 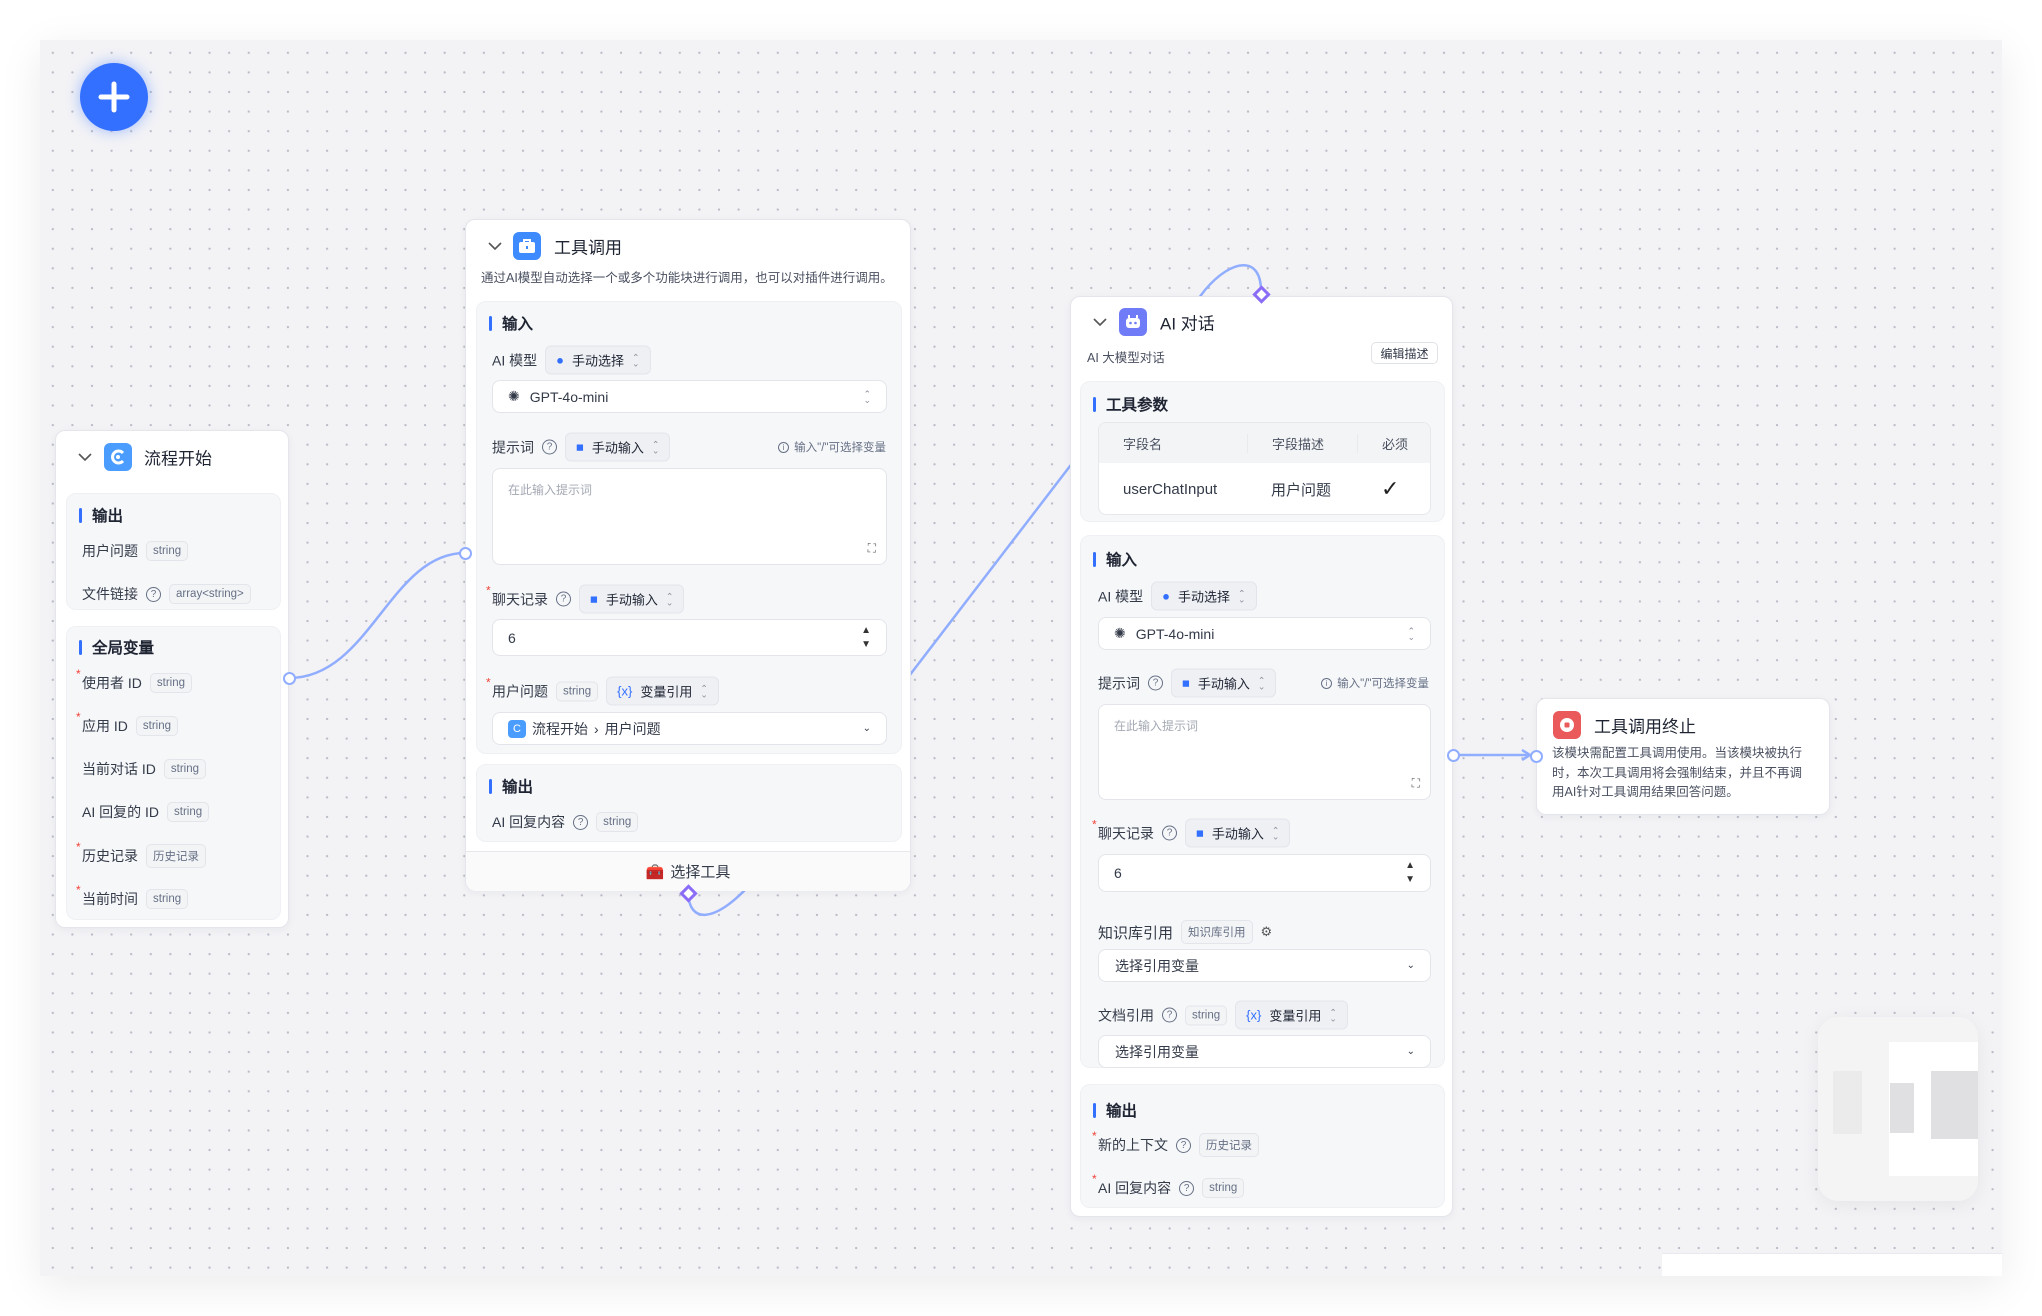 I want to click on item-label: 应用 ID, so click(x=102, y=723).